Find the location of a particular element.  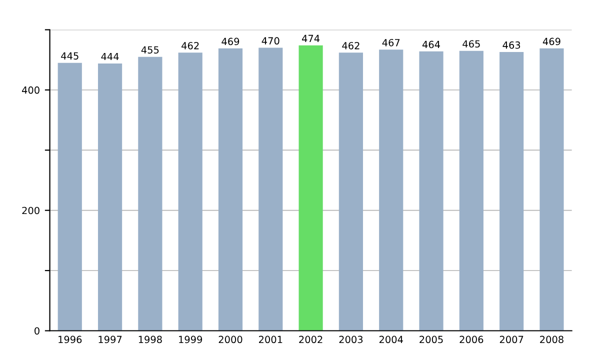

y-tick-label: 0 is located at coordinates (37, 331).